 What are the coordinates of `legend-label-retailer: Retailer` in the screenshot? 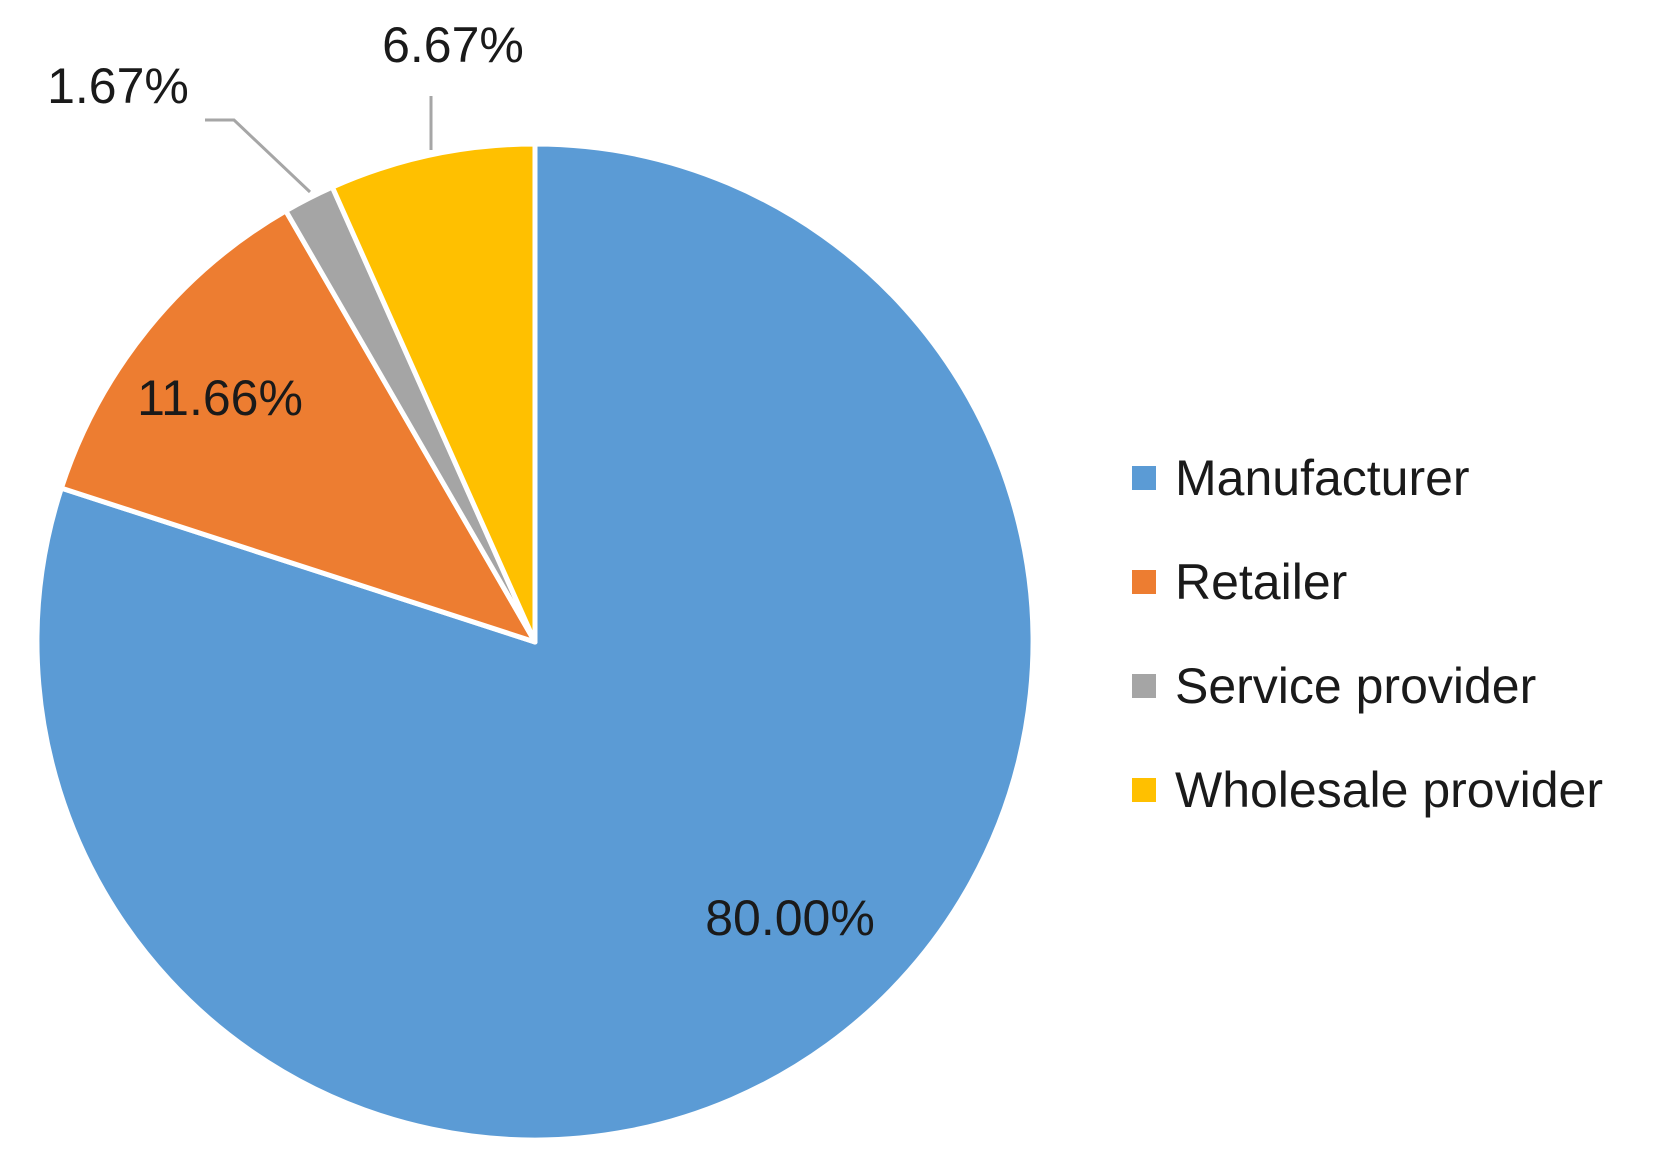 It's located at (1261, 582).